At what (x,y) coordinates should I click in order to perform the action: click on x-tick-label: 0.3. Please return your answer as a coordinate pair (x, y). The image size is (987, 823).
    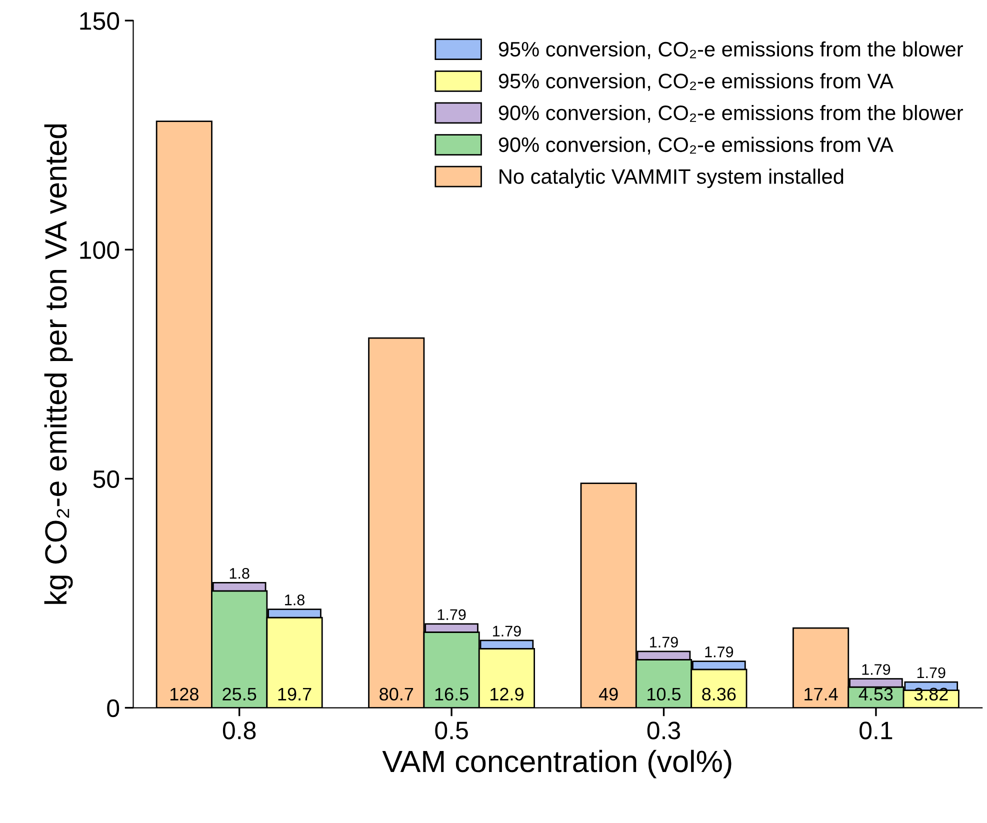
    Looking at the image, I should click on (663, 731).